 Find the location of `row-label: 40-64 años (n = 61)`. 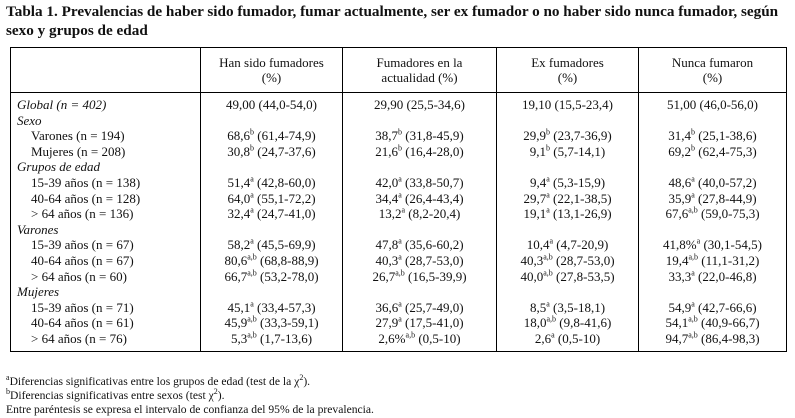

row-label: 40-64 años (n = 61) is located at coordinates (82, 323).